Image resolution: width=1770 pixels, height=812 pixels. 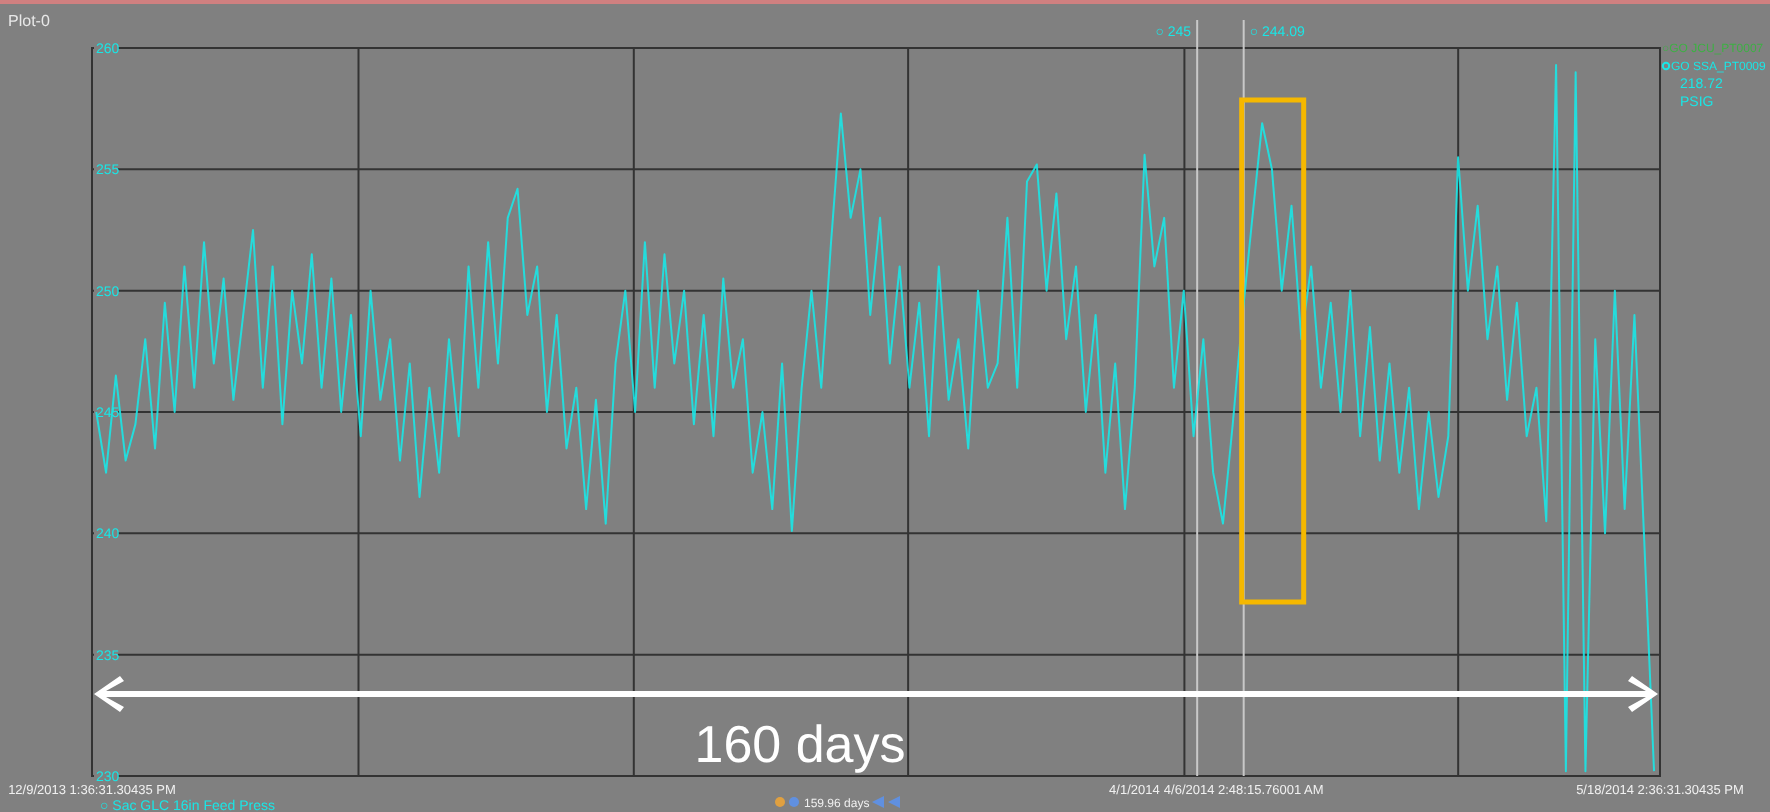 I want to click on annotation: 160 days, so click(x=800, y=744).